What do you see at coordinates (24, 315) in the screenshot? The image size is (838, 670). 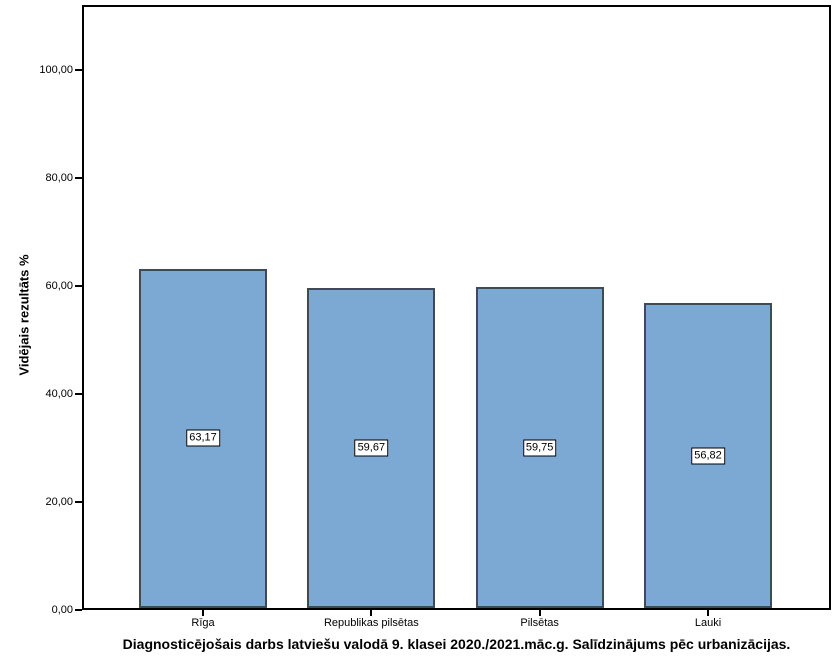 I see `y-axis-title: Vidējais rezultāts %` at bounding box center [24, 315].